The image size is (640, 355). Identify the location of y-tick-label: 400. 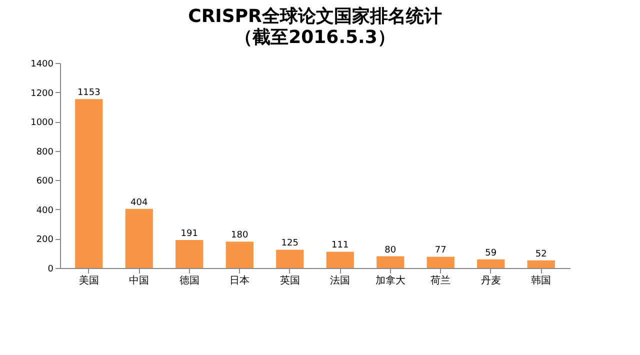
(45, 211).